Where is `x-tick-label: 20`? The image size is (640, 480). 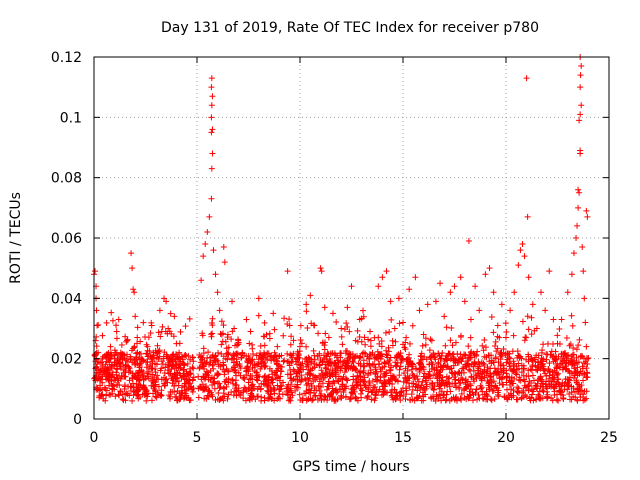
x-tick-label: 20 is located at coordinates (506, 438).